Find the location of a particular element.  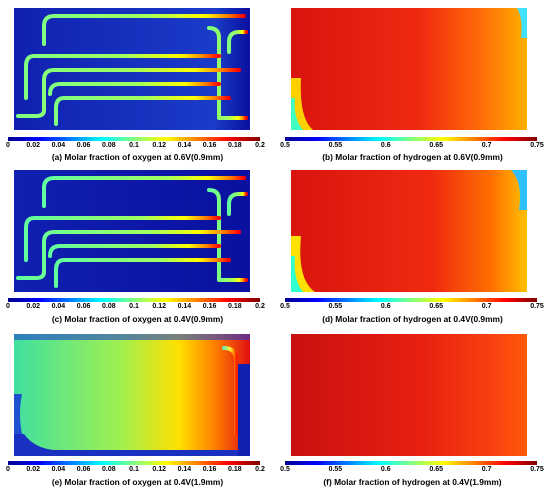

colorbar-d is located at coordinates (411, 300).